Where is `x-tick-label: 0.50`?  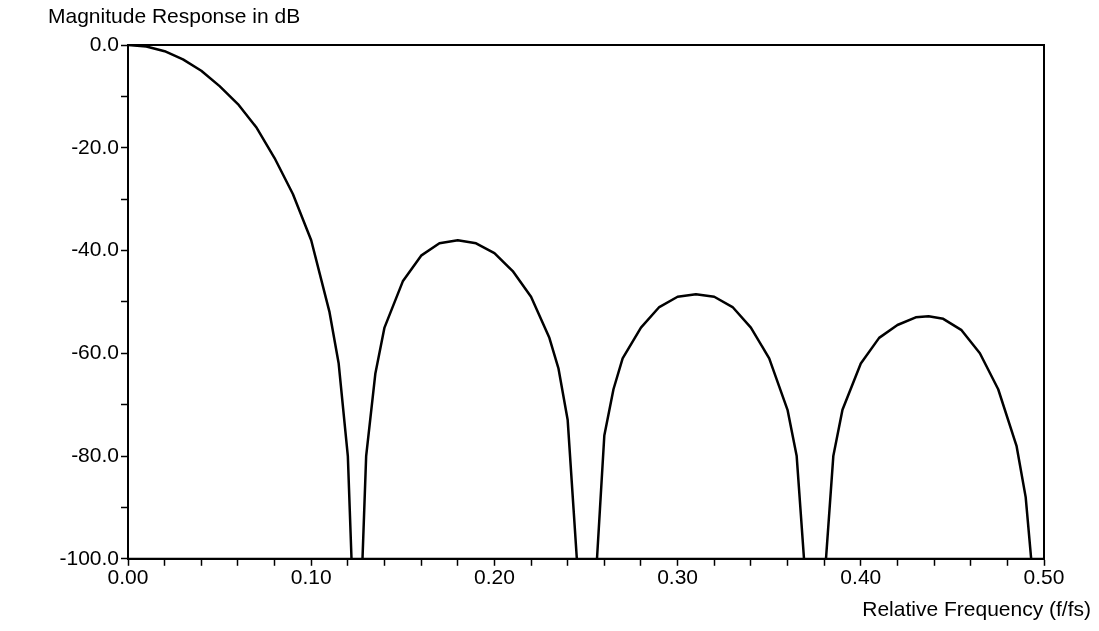 x-tick-label: 0.50 is located at coordinates (1044, 577).